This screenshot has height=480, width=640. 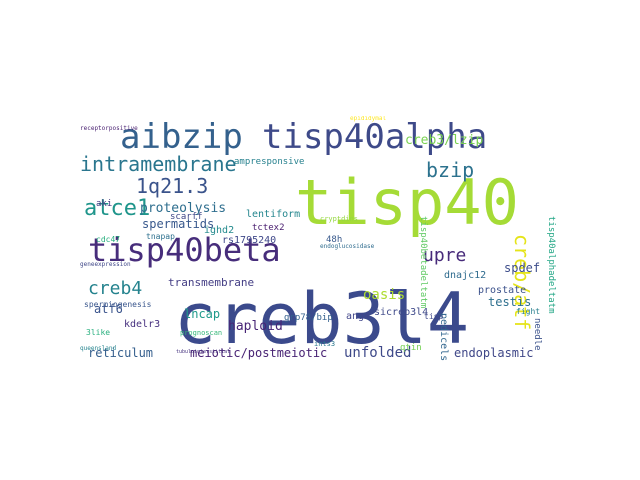 I want to click on word-grp78-bip: grp78/bip, so click(x=308, y=318).